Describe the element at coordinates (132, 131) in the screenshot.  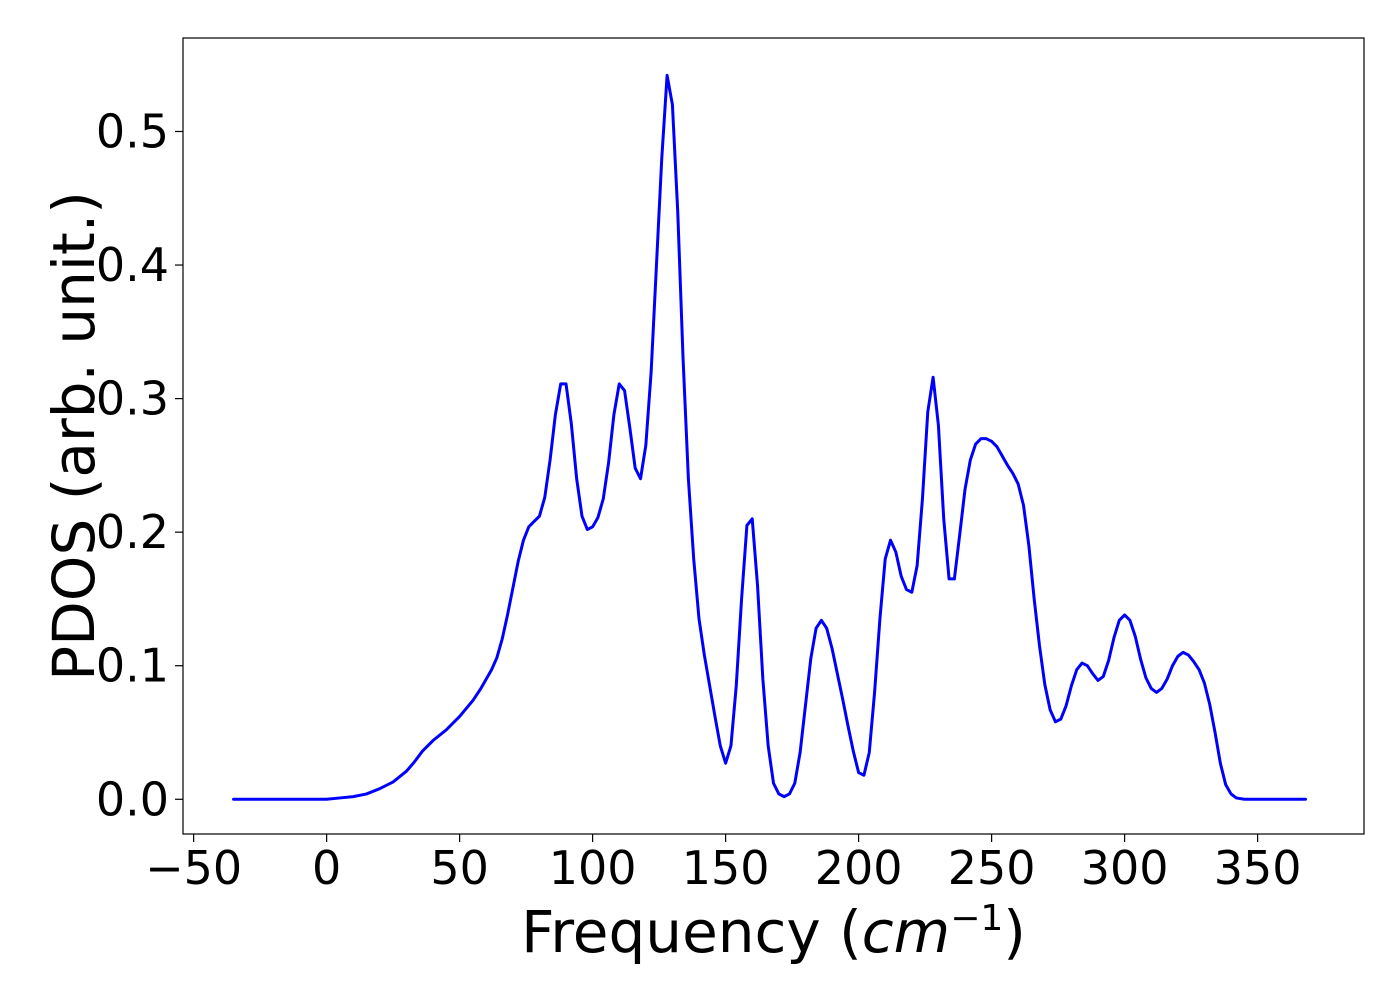
I see `y-tick-label: 0.5` at that location.